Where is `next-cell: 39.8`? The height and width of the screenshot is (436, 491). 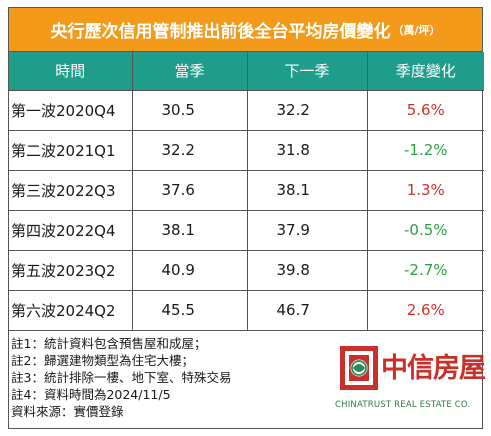 next-cell: 39.8 is located at coordinates (307, 270).